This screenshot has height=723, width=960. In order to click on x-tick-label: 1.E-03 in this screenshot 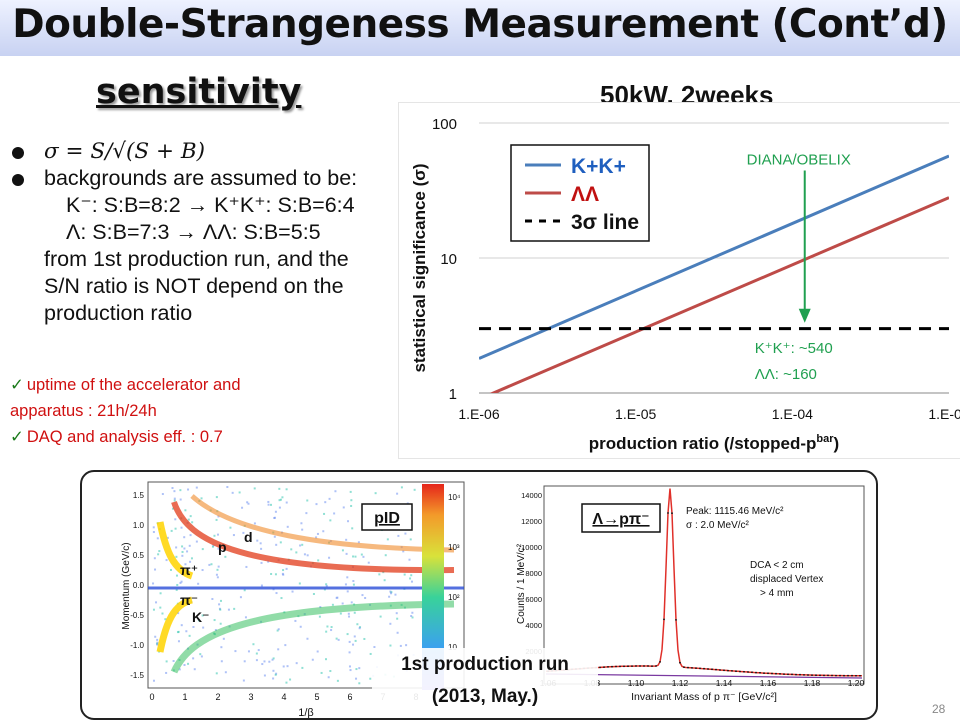, I will do `click(944, 414)`.